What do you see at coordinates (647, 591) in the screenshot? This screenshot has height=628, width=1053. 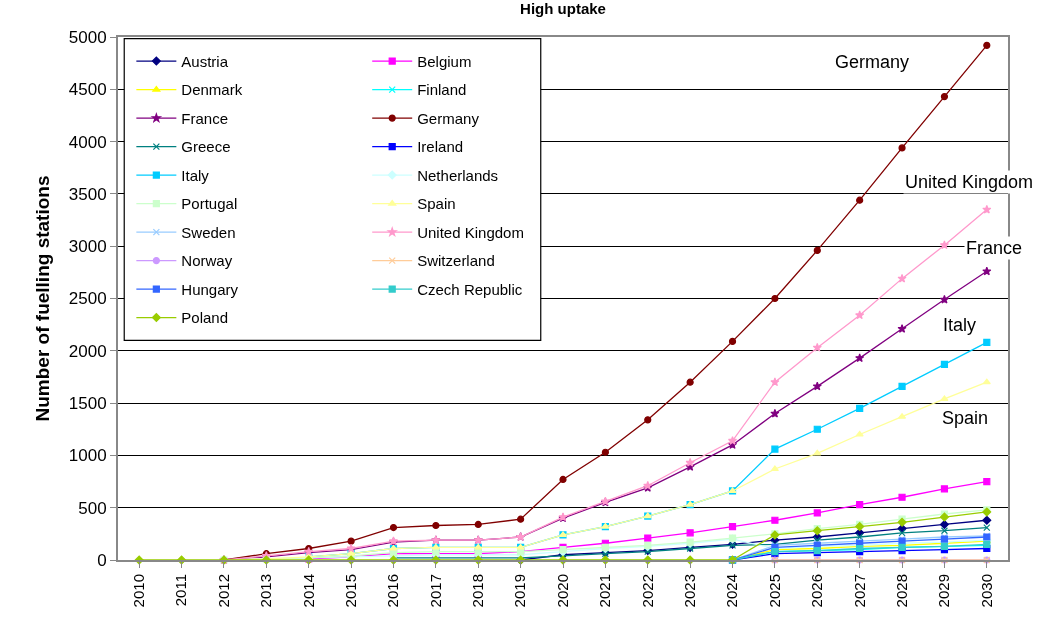 I see `x-tick-label: 2022` at bounding box center [647, 591].